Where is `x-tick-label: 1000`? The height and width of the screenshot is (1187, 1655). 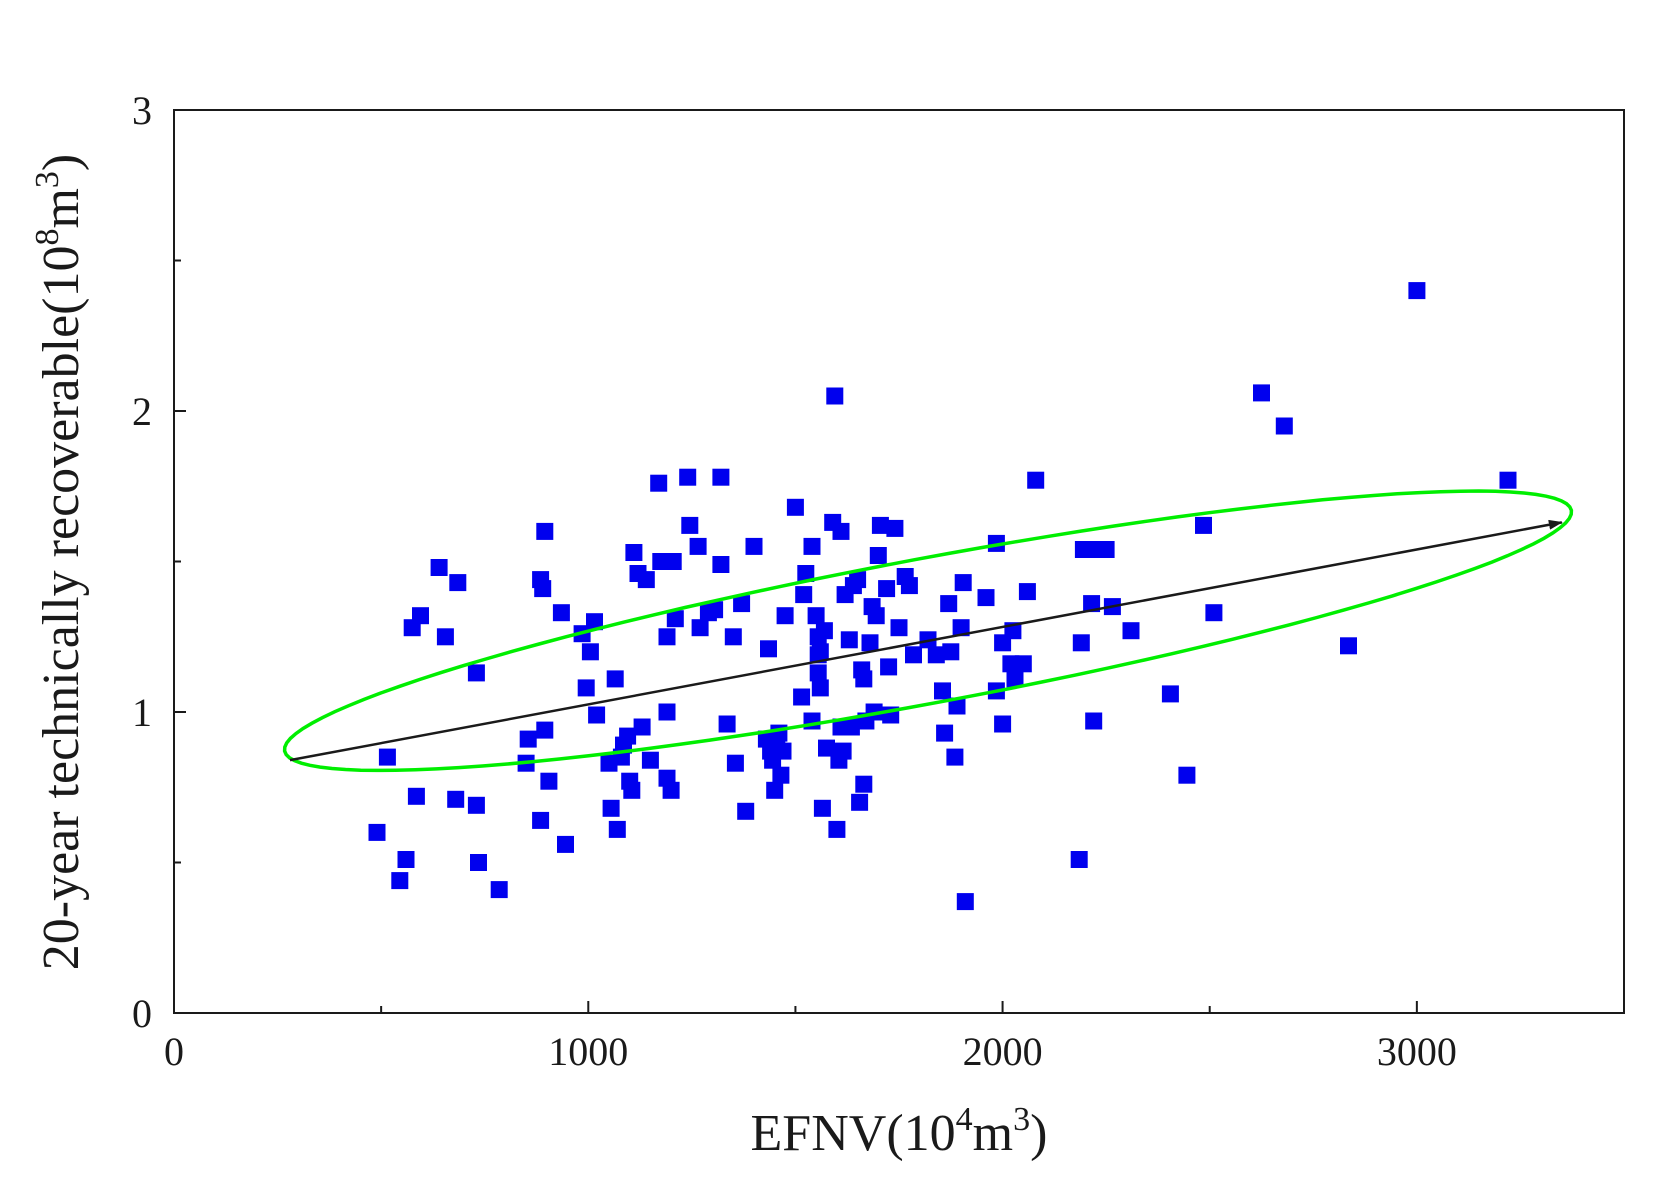
x-tick-label: 1000 is located at coordinates (588, 1051).